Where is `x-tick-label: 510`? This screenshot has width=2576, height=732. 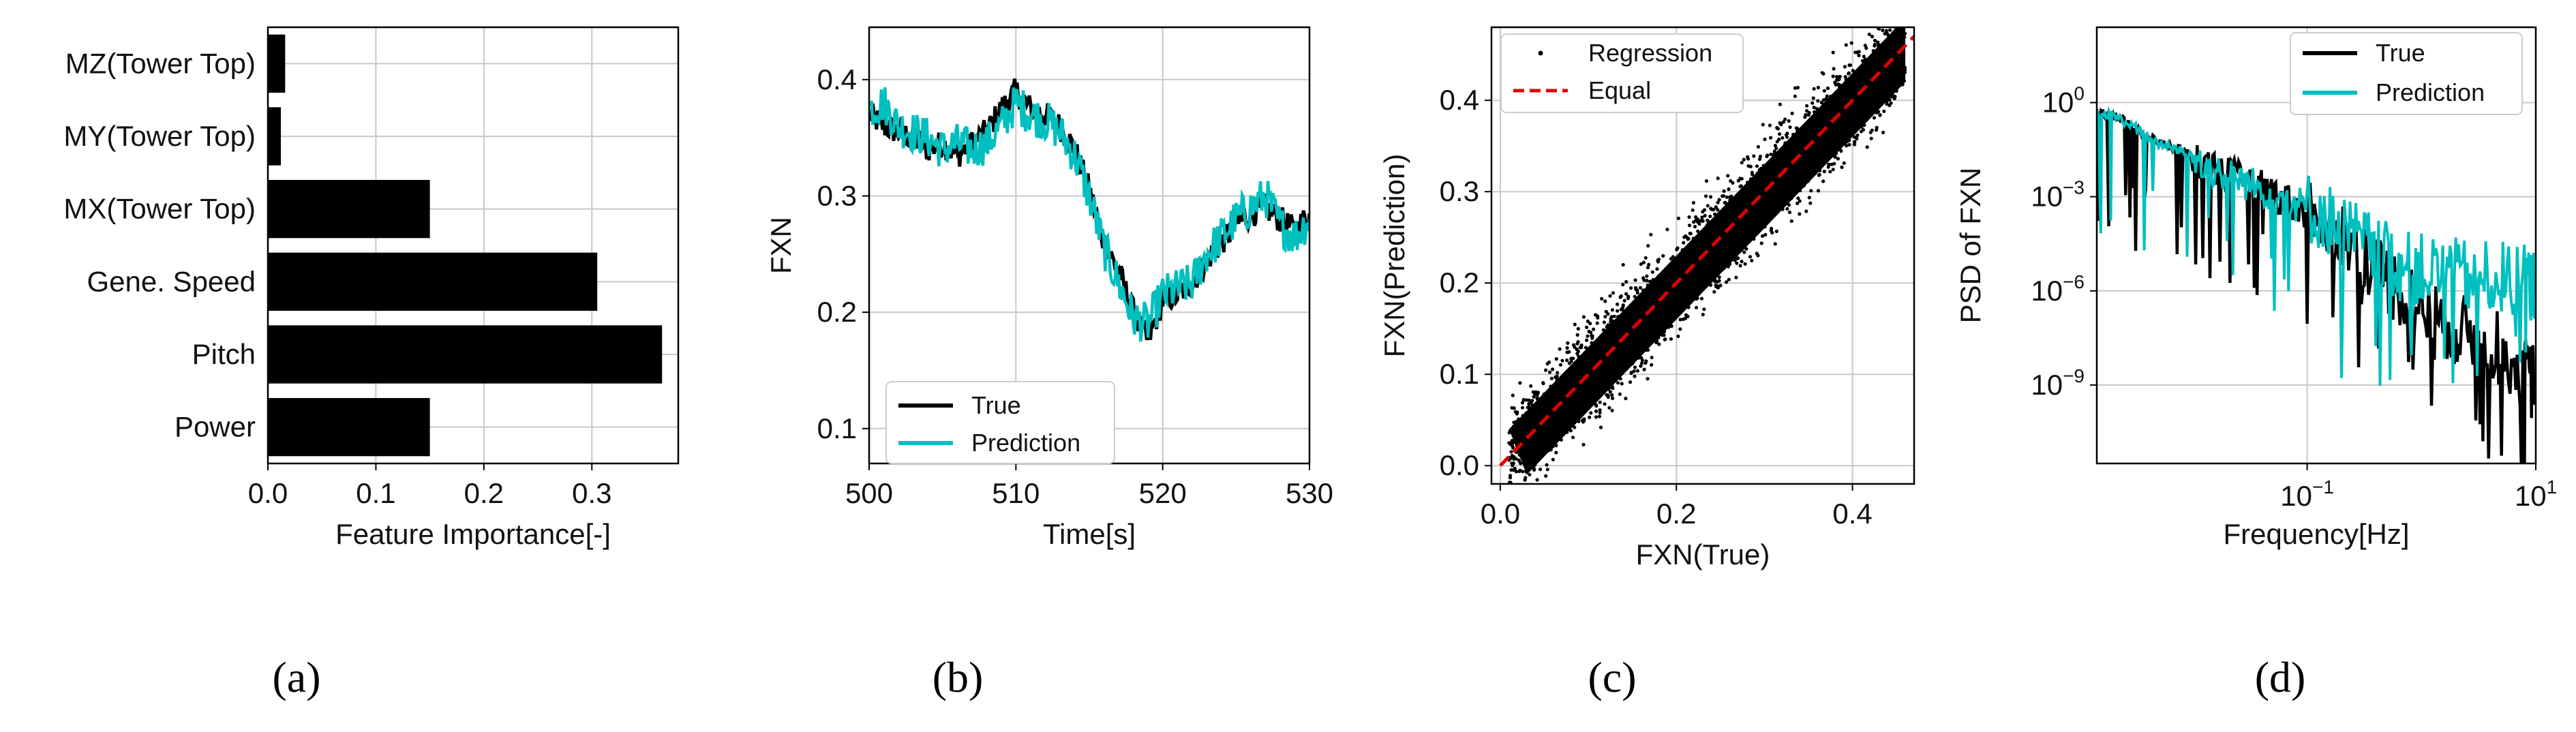 x-tick-label: 510 is located at coordinates (1016, 493).